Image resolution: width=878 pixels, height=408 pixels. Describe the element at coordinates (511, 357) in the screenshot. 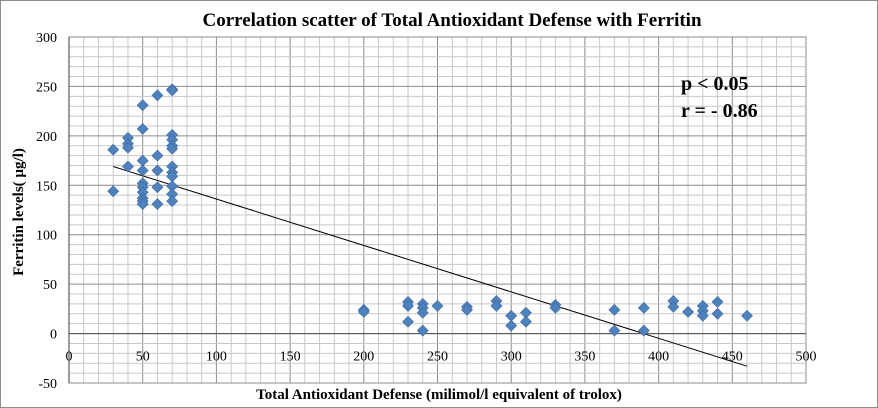

I see `x-tick-label: 300` at that location.